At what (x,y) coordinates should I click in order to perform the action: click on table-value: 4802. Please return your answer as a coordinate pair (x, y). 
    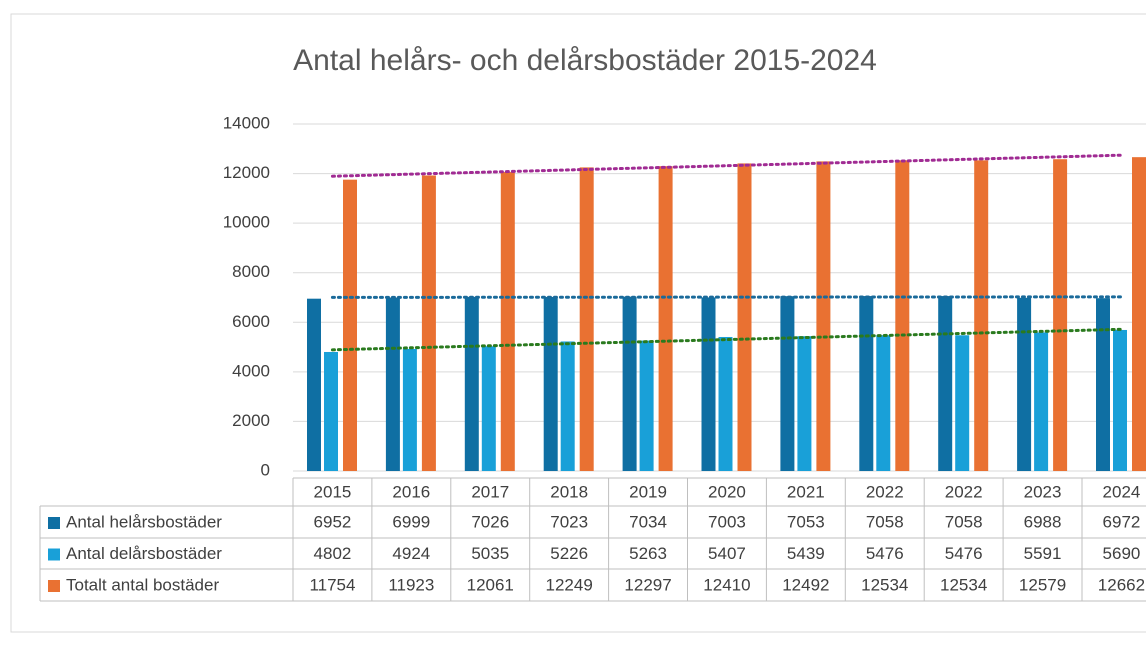
    Looking at the image, I should click on (333, 553).